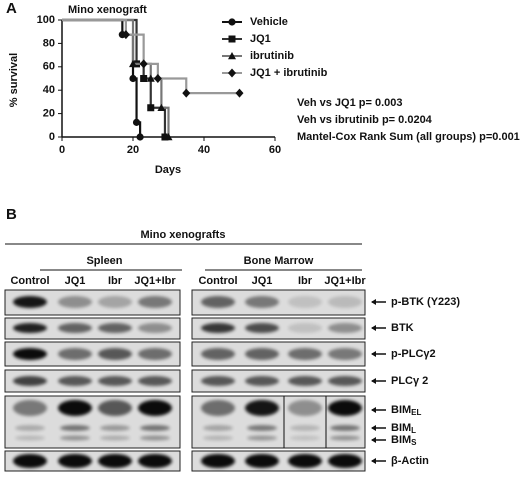 This screenshot has width=520, height=480. What do you see at coordinates (133, 150) in the screenshot?
I see `x-tick-label: 20` at bounding box center [133, 150].